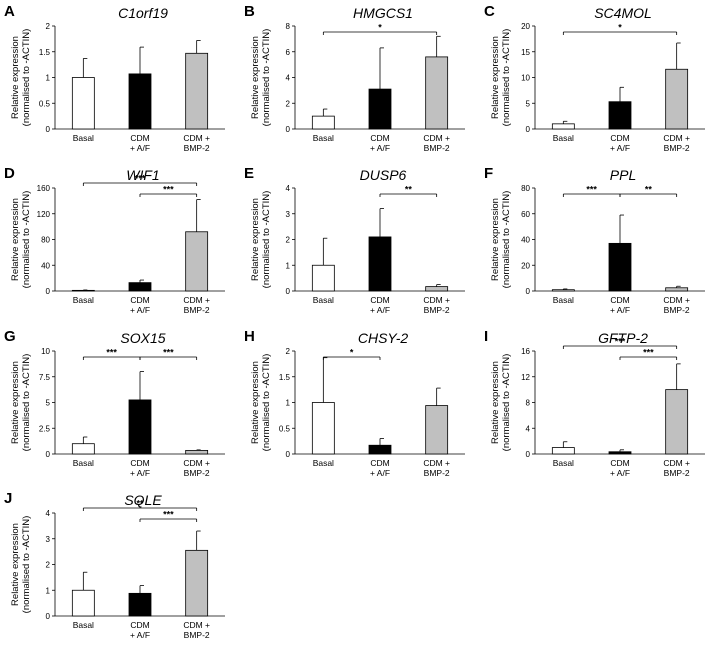 Image resolution: width=720 pixels, height=667 pixels. Describe the element at coordinates (249, 336) in the screenshot. I see `panel-letter: H` at that location.